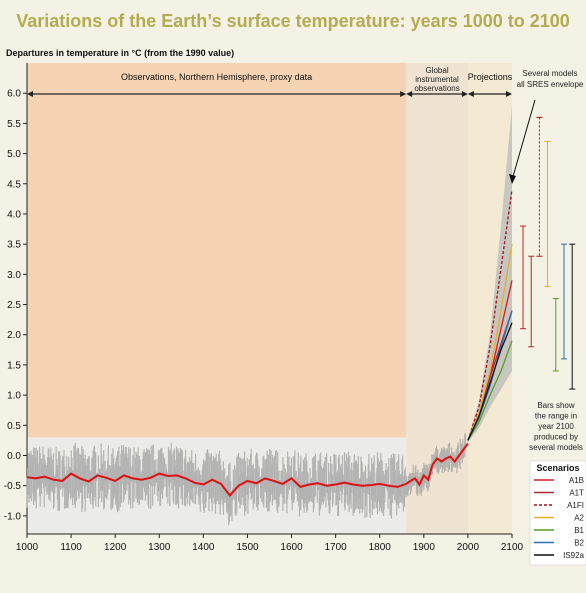 Image resolution: width=586 pixels, height=593 pixels. What do you see at coordinates (512, 179) in the screenshot?
I see `envelope-arrow-head` at bounding box center [512, 179].